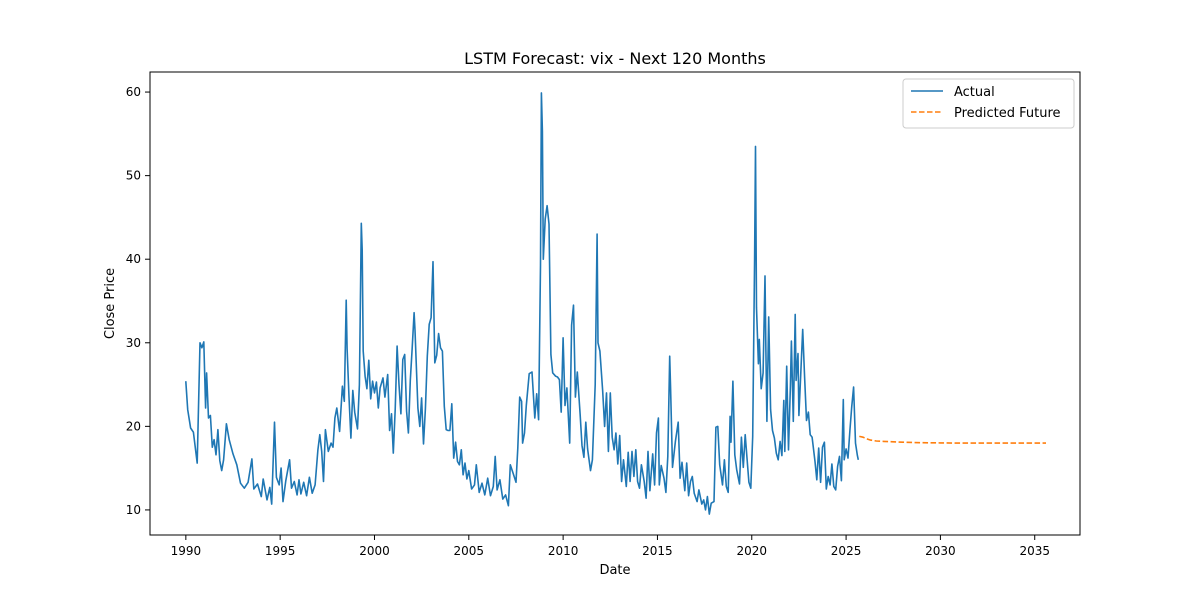 This screenshot has width=1200, height=600. I want to click on legend-label-actual: Actual, so click(974, 92).